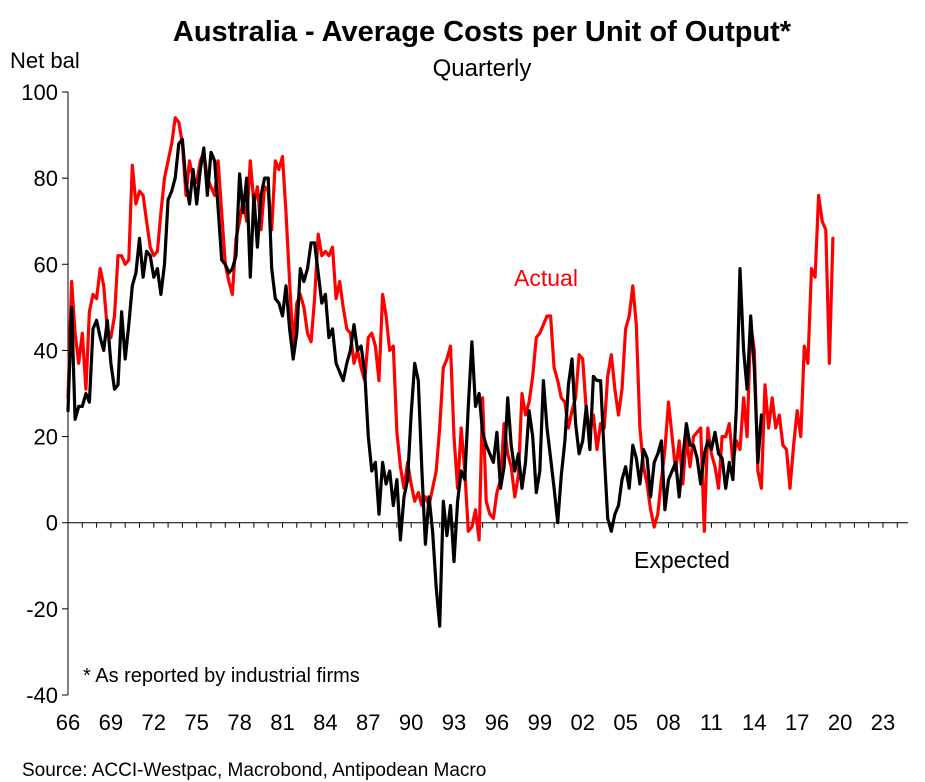  Describe the element at coordinates (883, 722) in the screenshot. I see `x-tick-label: 23` at that location.